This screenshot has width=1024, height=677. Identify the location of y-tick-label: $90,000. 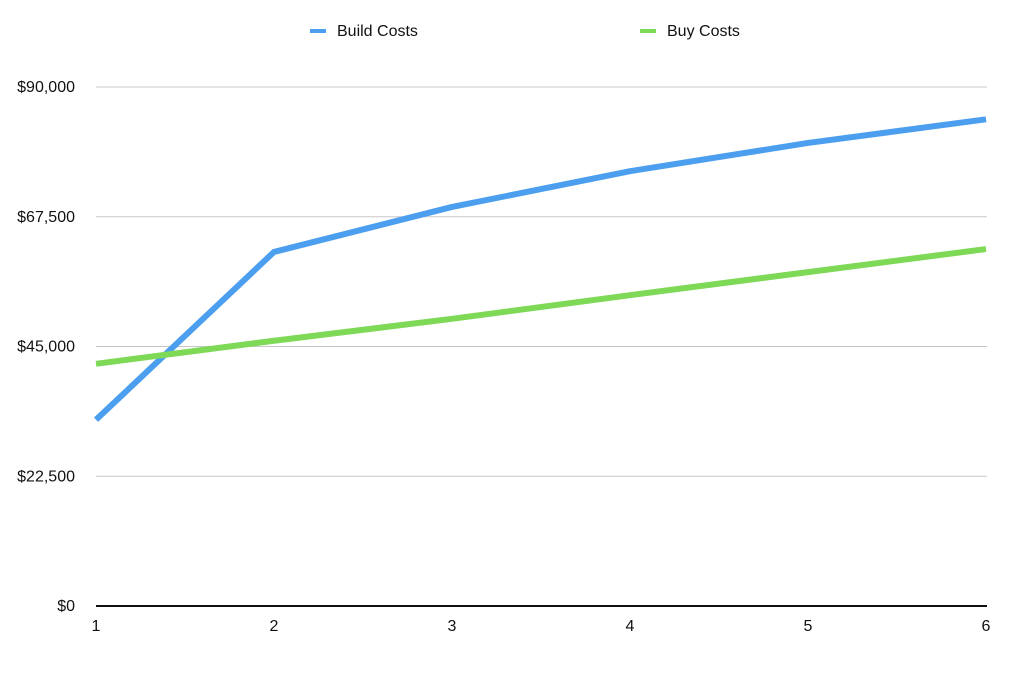
(46, 87).